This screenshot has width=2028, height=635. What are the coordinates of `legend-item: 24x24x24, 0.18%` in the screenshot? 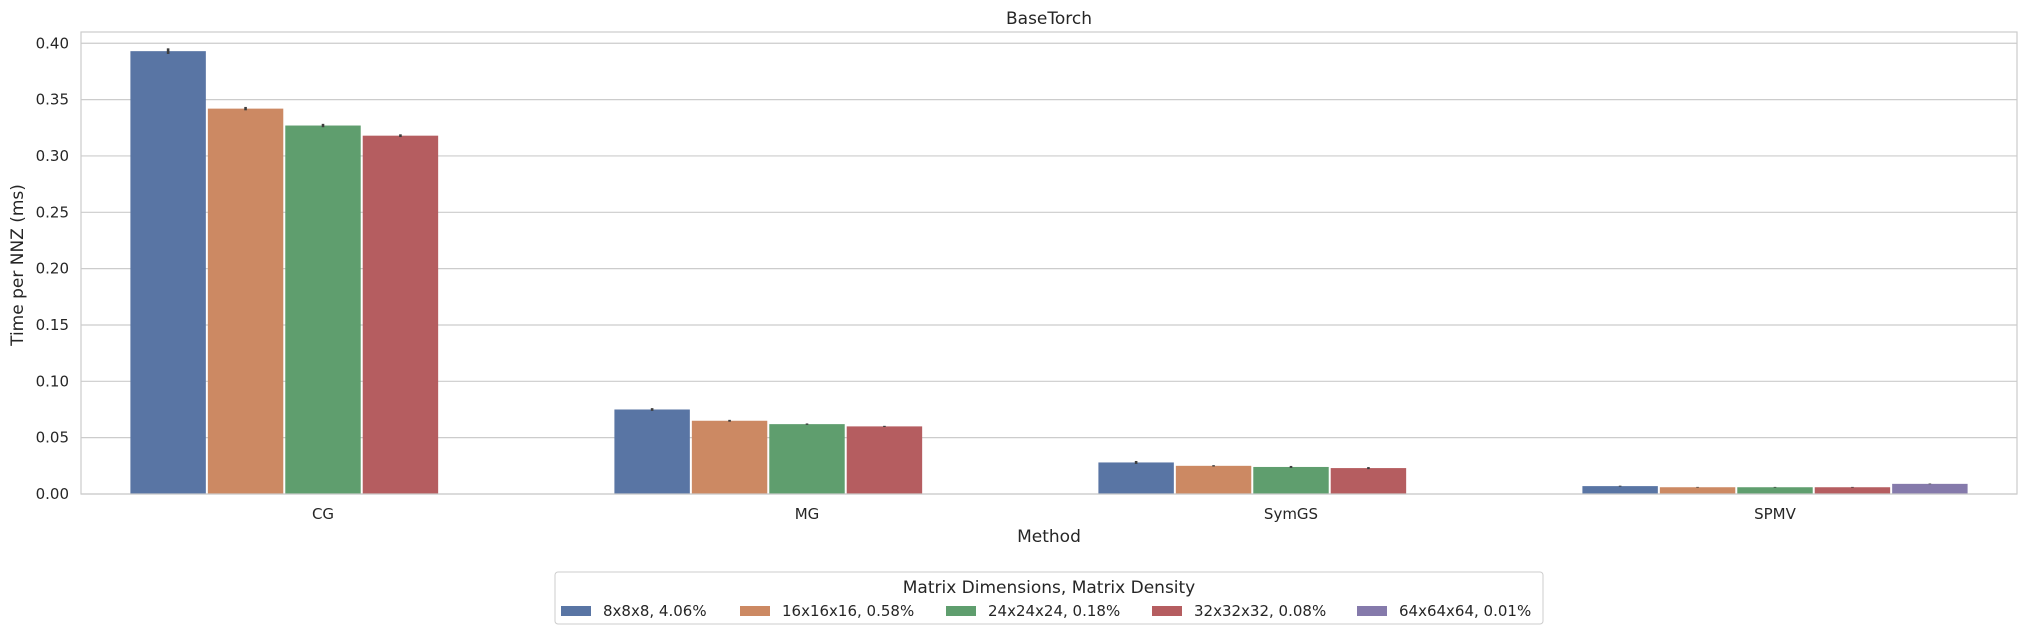 It's located at (1033, 611).